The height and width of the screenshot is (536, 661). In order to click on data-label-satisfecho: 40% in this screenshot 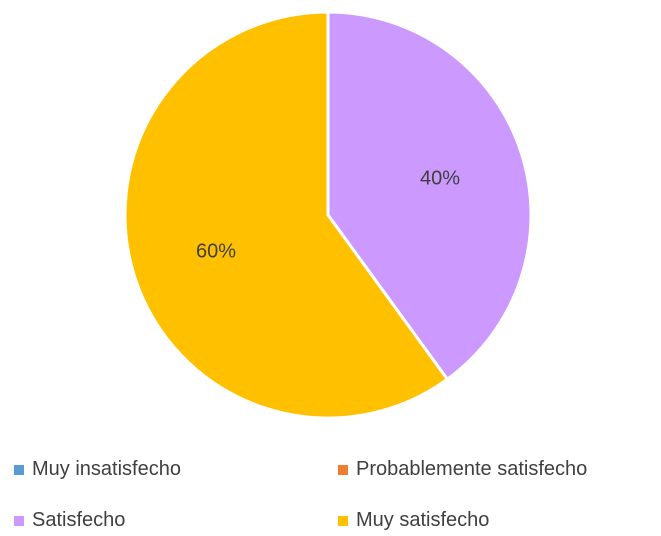, I will do `click(440, 179)`.